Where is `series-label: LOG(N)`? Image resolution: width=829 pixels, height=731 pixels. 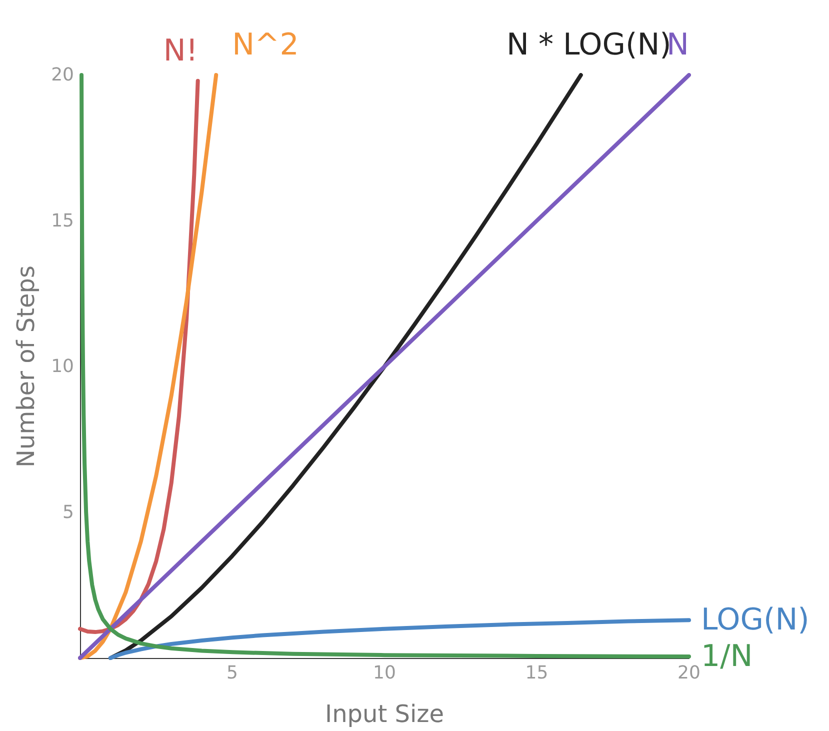
series-label: LOG(N) is located at coordinates (755, 620).